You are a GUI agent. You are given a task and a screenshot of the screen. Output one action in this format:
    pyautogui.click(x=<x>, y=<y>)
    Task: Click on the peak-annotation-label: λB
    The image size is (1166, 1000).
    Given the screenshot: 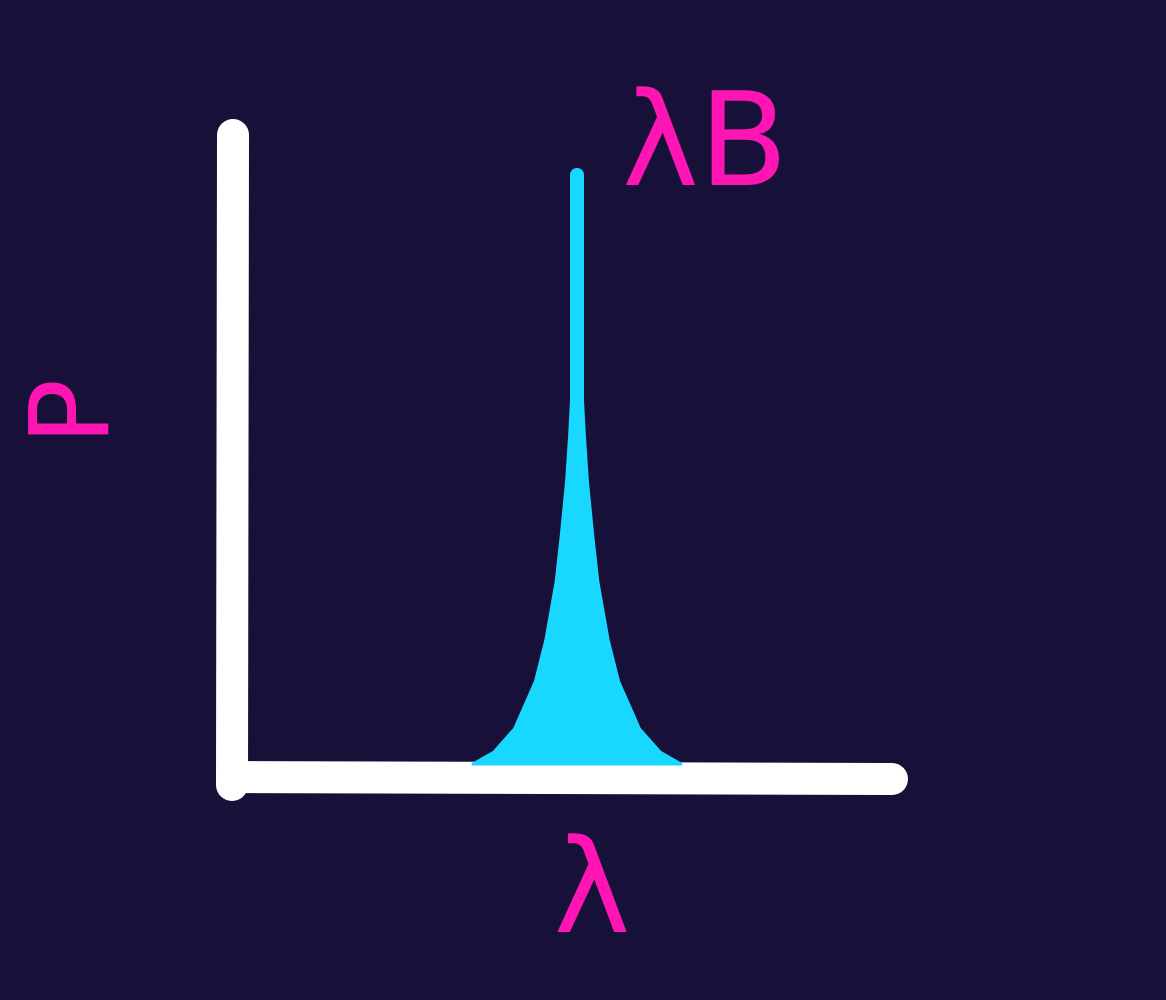 What is the action you would take?
    pyautogui.click(x=705, y=140)
    